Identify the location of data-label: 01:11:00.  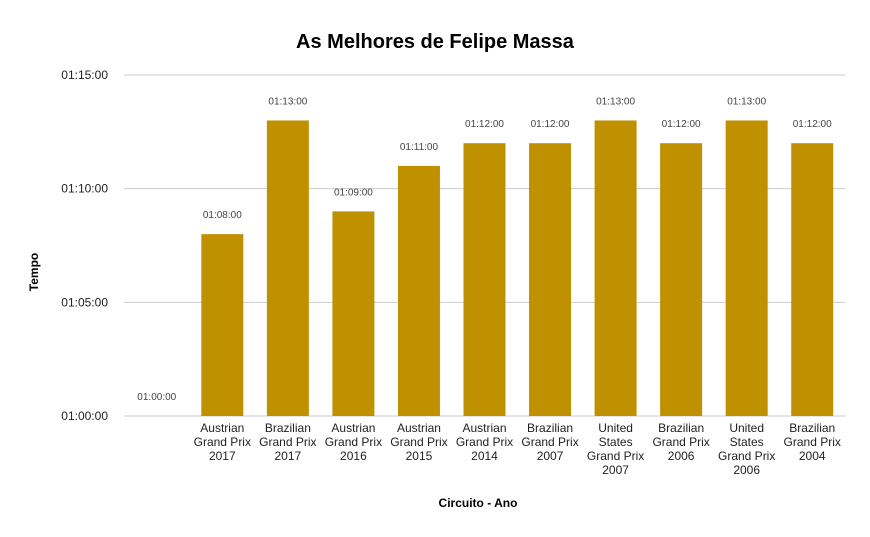
(419, 147).